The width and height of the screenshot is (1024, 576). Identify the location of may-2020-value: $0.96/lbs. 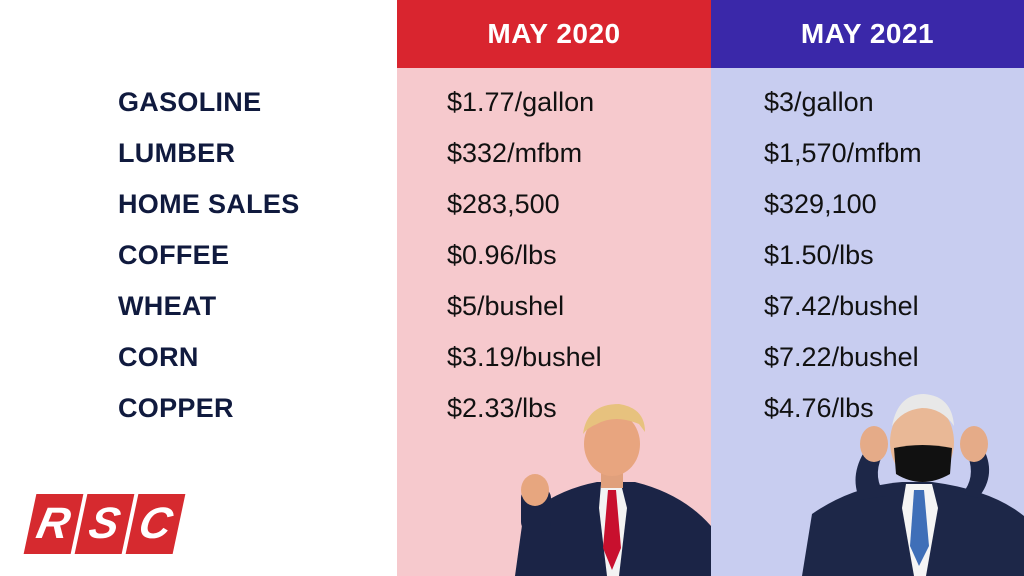
(502, 255).